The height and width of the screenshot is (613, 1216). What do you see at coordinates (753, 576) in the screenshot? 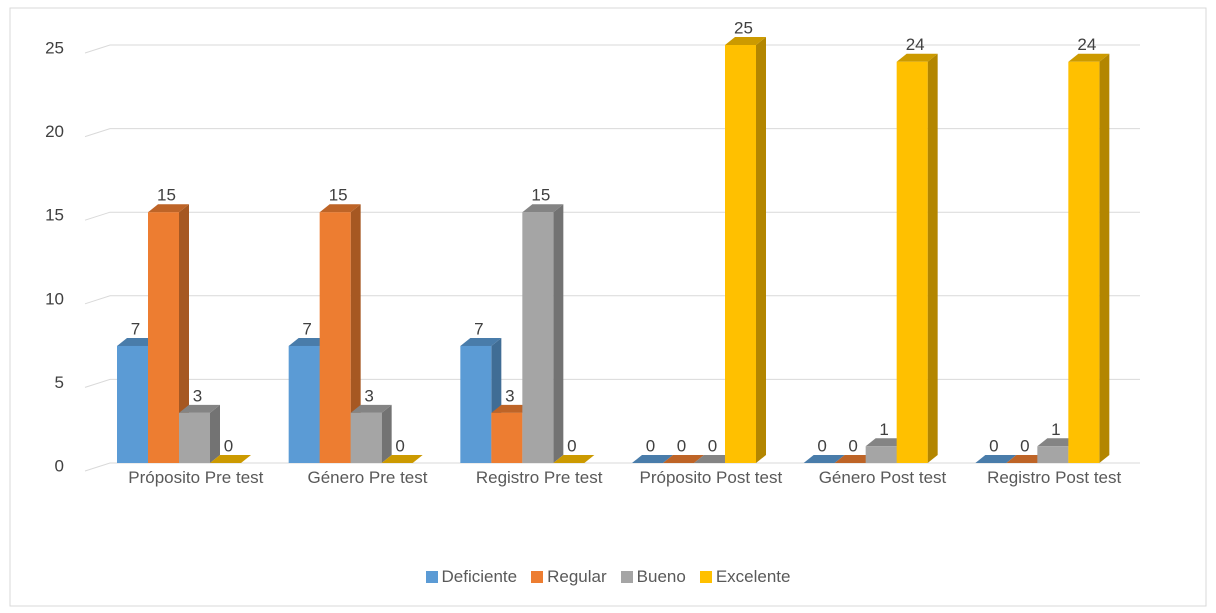
I see `legend-label: Excelente` at bounding box center [753, 576].